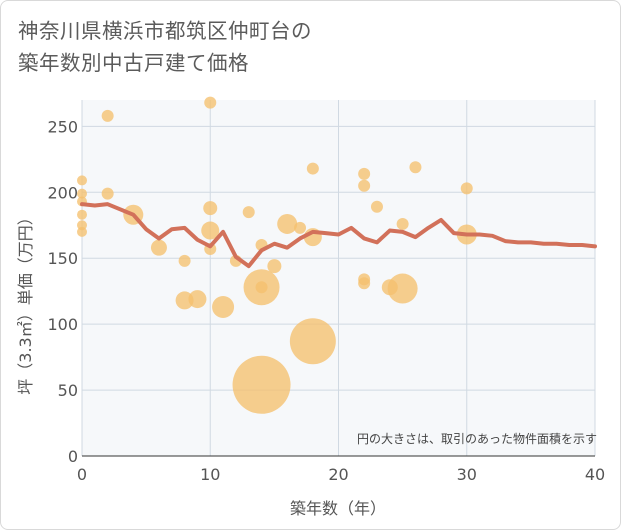 This screenshot has height=530, width=621. Describe the element at coordinates (68, 390) in the screenshot. I see `y-tick-label: 50` at that location.